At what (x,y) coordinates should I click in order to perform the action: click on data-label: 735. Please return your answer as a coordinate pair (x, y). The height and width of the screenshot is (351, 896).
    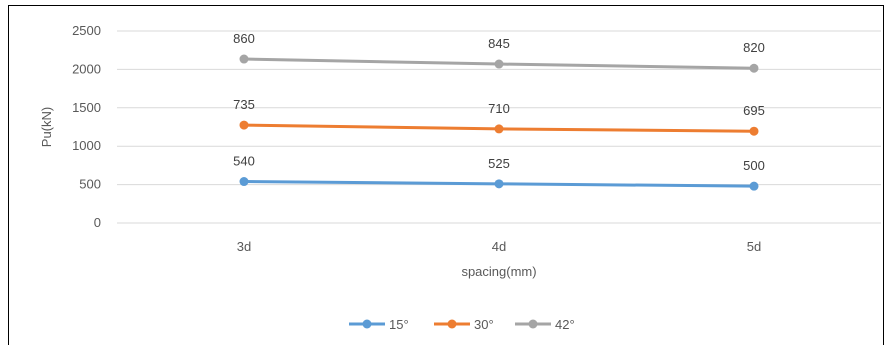
    Looking at the image, I should click on (244, 104).